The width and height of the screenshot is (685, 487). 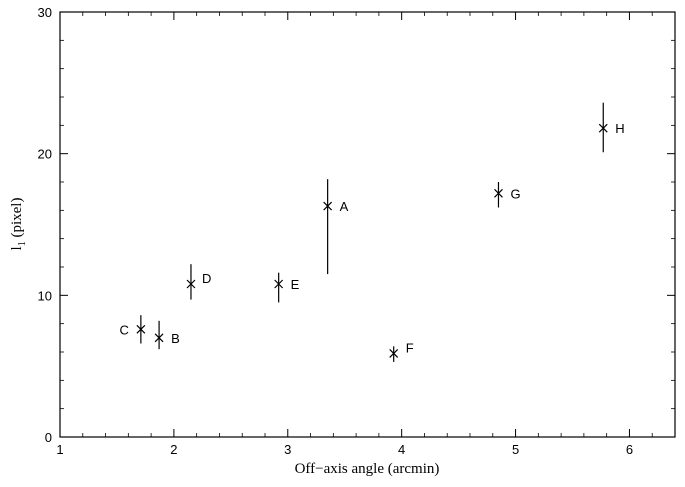 What do you see at coordinates (45, 295) in the screenshot?
I see `y-tick-label: 10` at bounding box center [45, 295].